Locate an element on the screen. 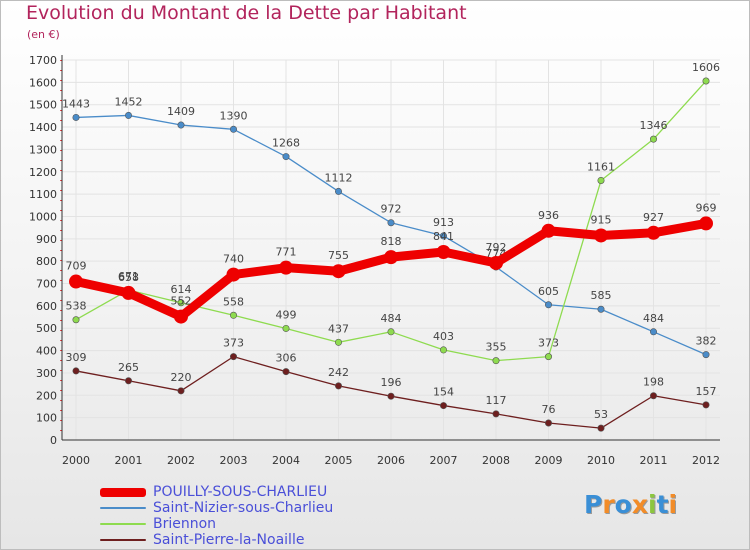 The height and width of the screenshot is (550, 750). legend-item: POUILLY-SOUS-CHARLIEU is located at coordinates (216, 492).